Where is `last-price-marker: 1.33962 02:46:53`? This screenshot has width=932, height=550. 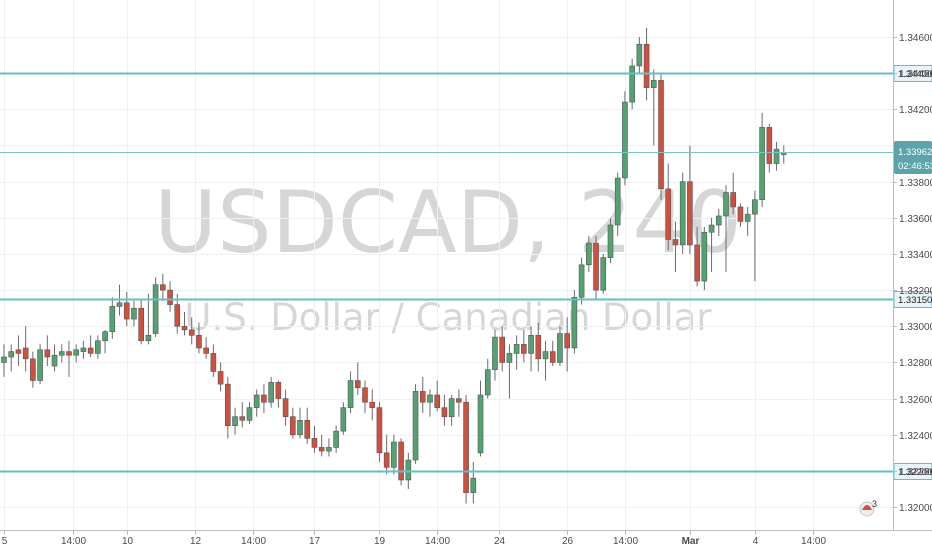
last-price-marker: 1.33962 02:46:53 is located at coordinates (913, 157).